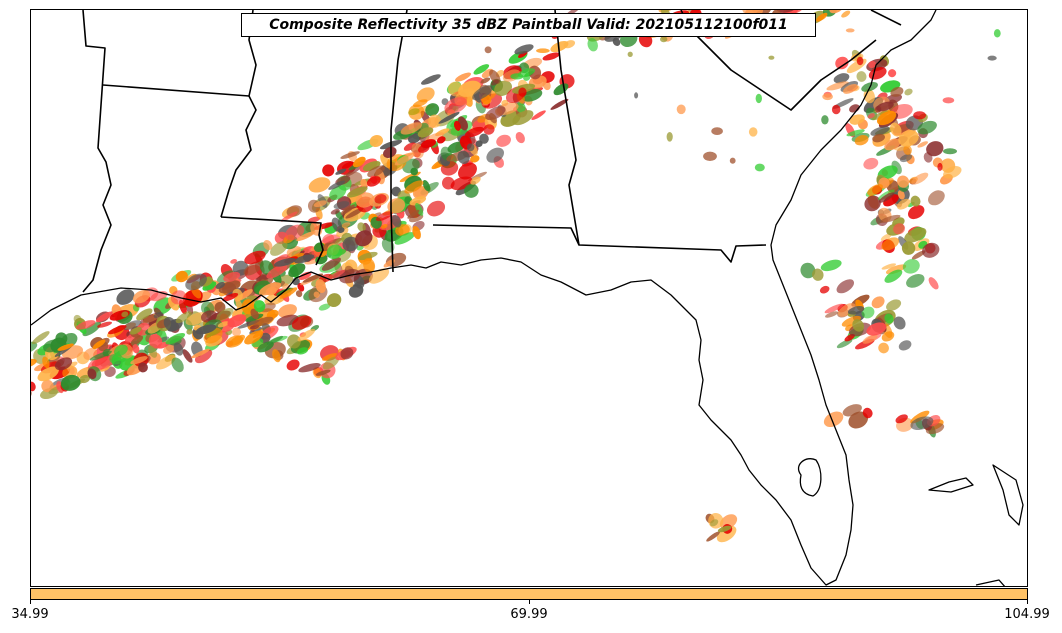 The height and width of the screenshot is (633, 1062). I want to click on coastline, so click(1008, 495).